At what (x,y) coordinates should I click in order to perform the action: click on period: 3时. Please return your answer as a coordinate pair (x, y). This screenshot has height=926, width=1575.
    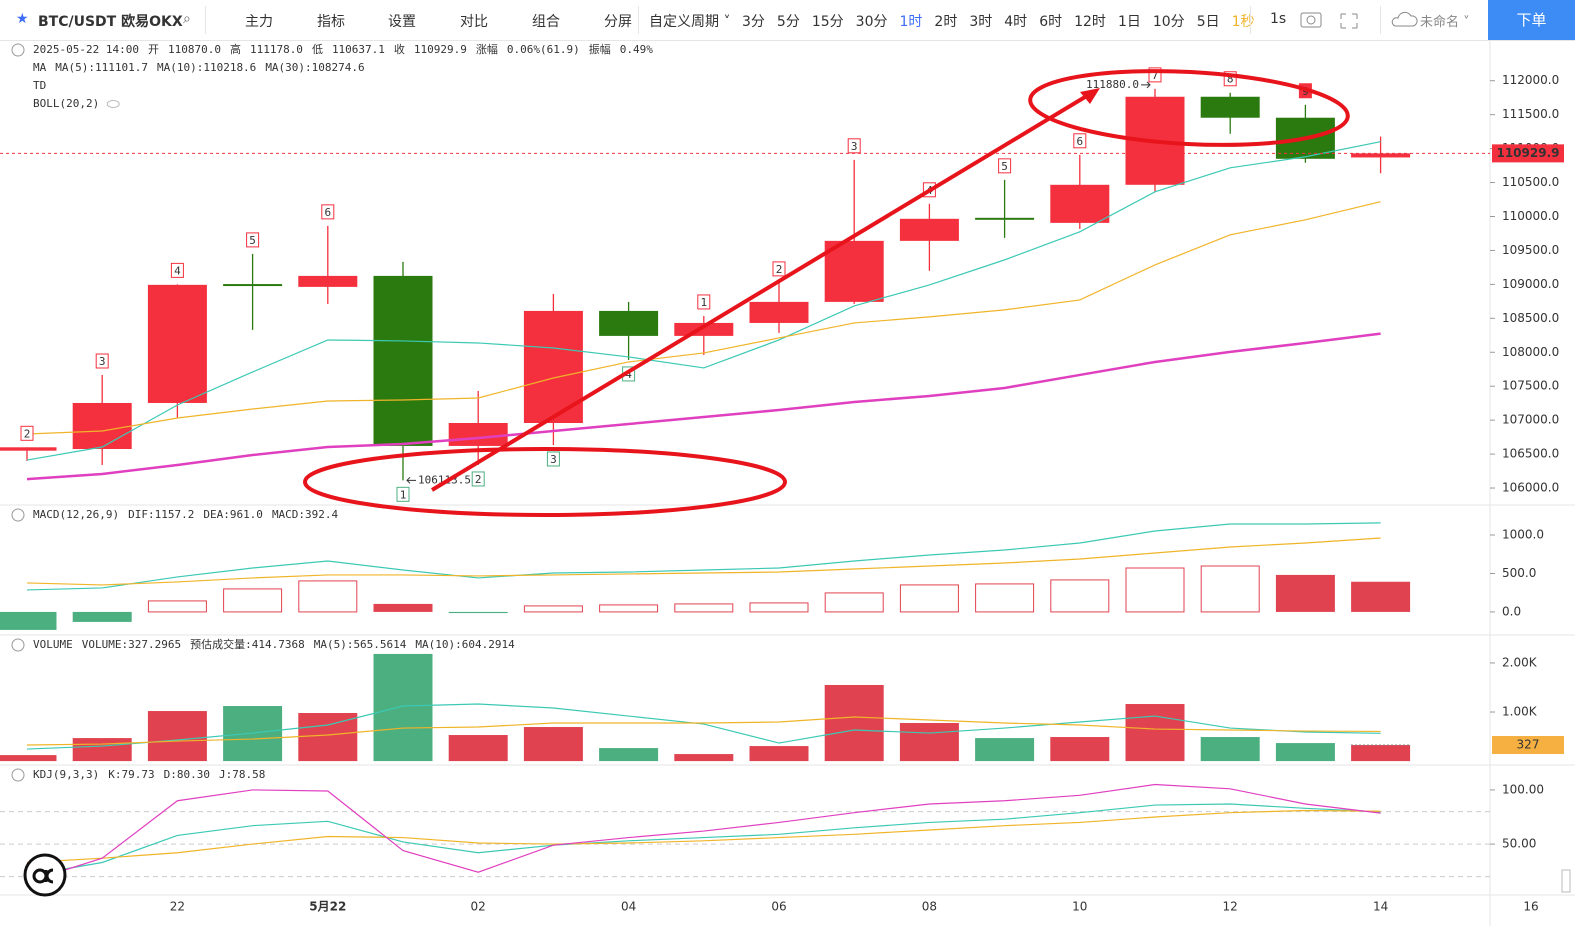
    Looking at the image, I should click on (981, 22).